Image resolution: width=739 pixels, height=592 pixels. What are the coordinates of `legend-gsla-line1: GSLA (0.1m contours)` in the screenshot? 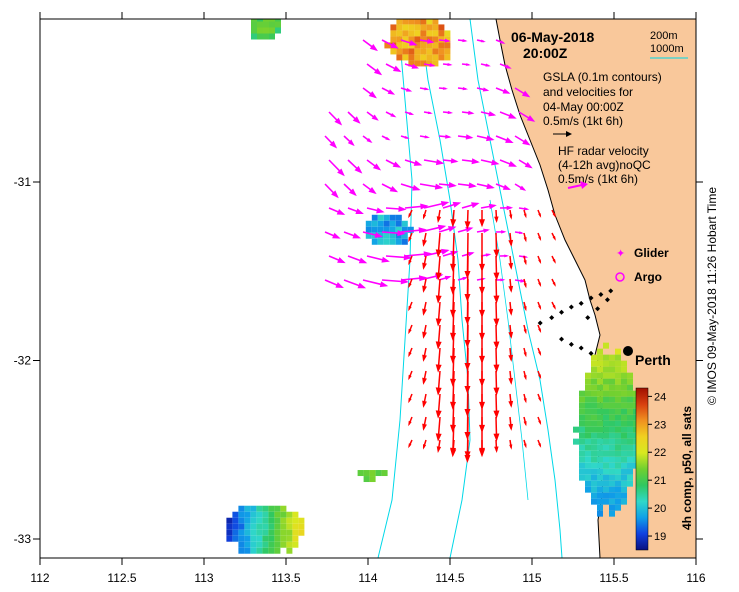 It's located at (602, 77).